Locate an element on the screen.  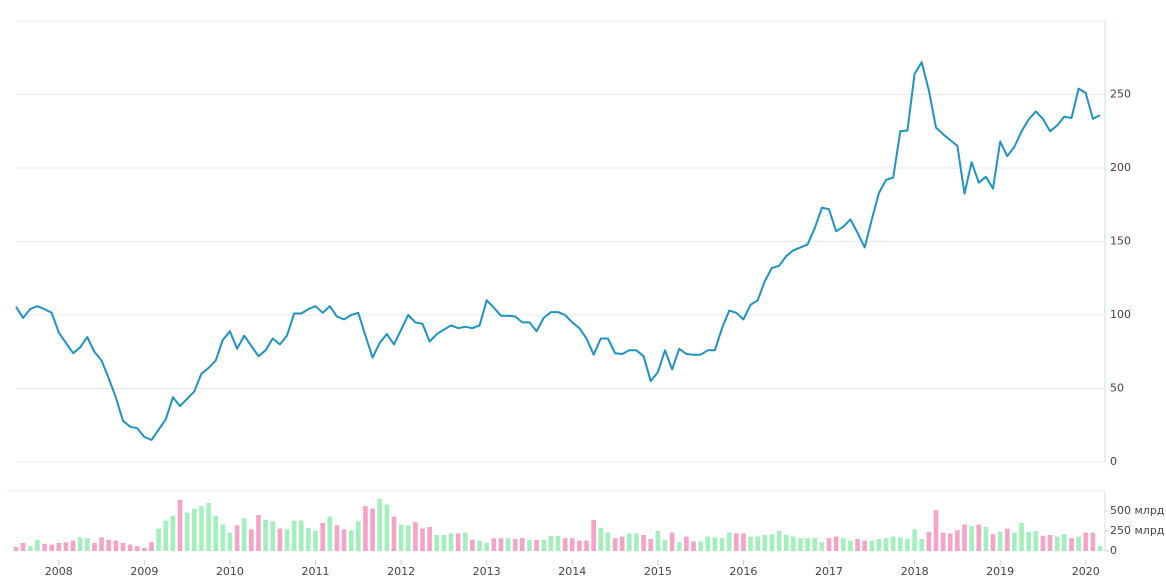
y-tick-label: 150 is located at coordinates (1120, 241).